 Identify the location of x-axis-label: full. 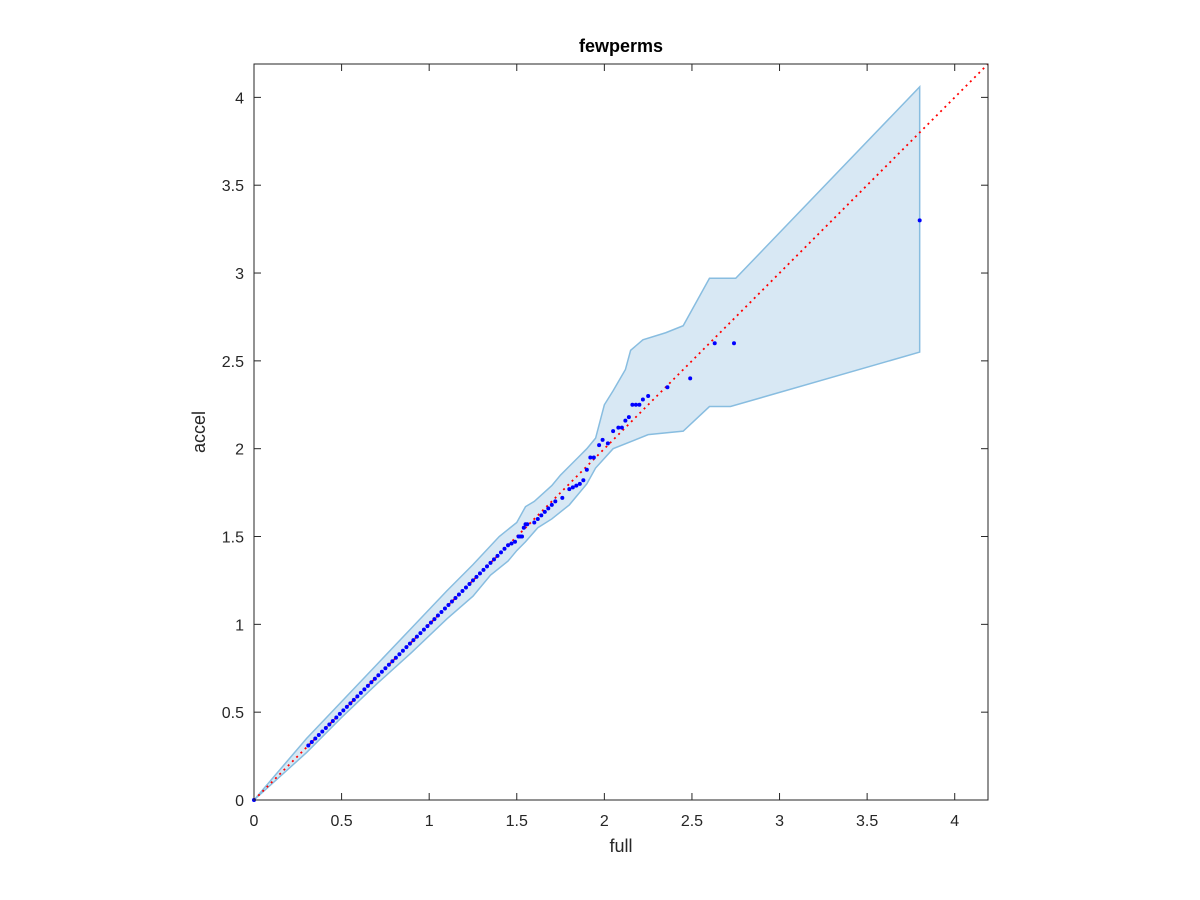
(620, 846).